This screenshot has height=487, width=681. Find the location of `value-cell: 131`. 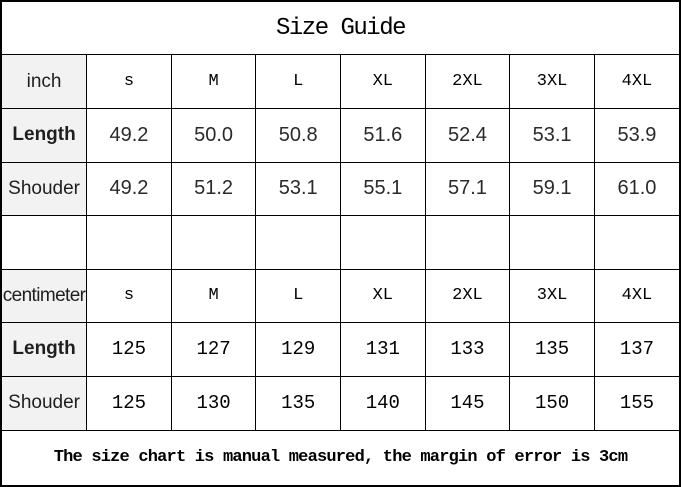

value-cell: 131 is located at coordinates (383, 349).